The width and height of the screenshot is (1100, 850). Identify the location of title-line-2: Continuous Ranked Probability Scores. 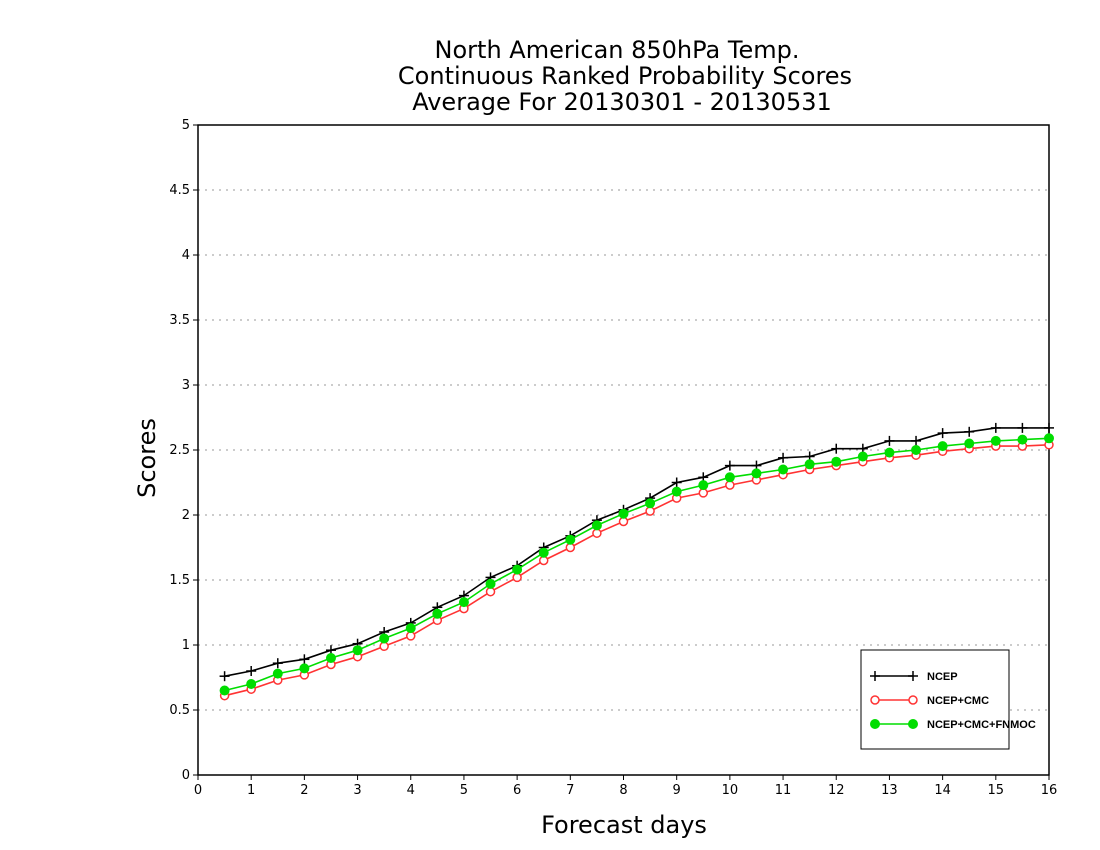
(625, 76).